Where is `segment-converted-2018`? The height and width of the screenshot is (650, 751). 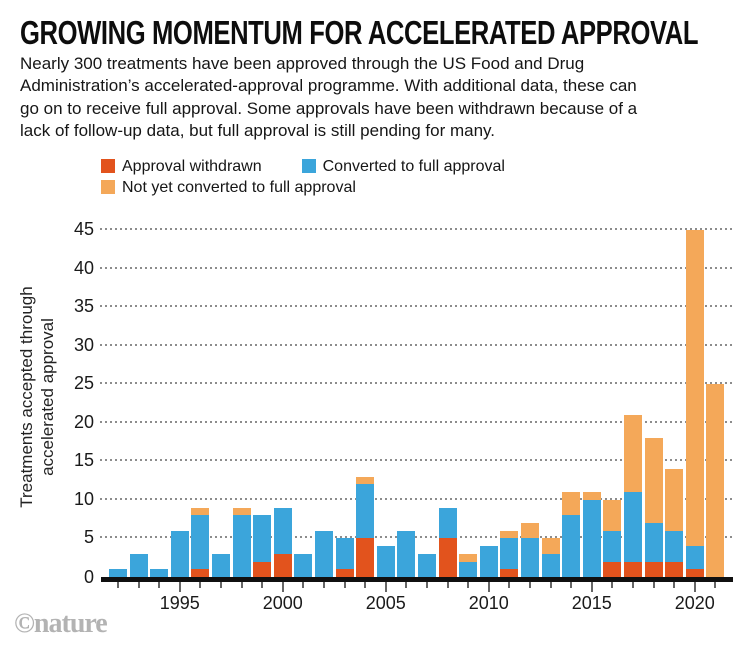
segment-converted-2018 is located at coordinates (653, 542).